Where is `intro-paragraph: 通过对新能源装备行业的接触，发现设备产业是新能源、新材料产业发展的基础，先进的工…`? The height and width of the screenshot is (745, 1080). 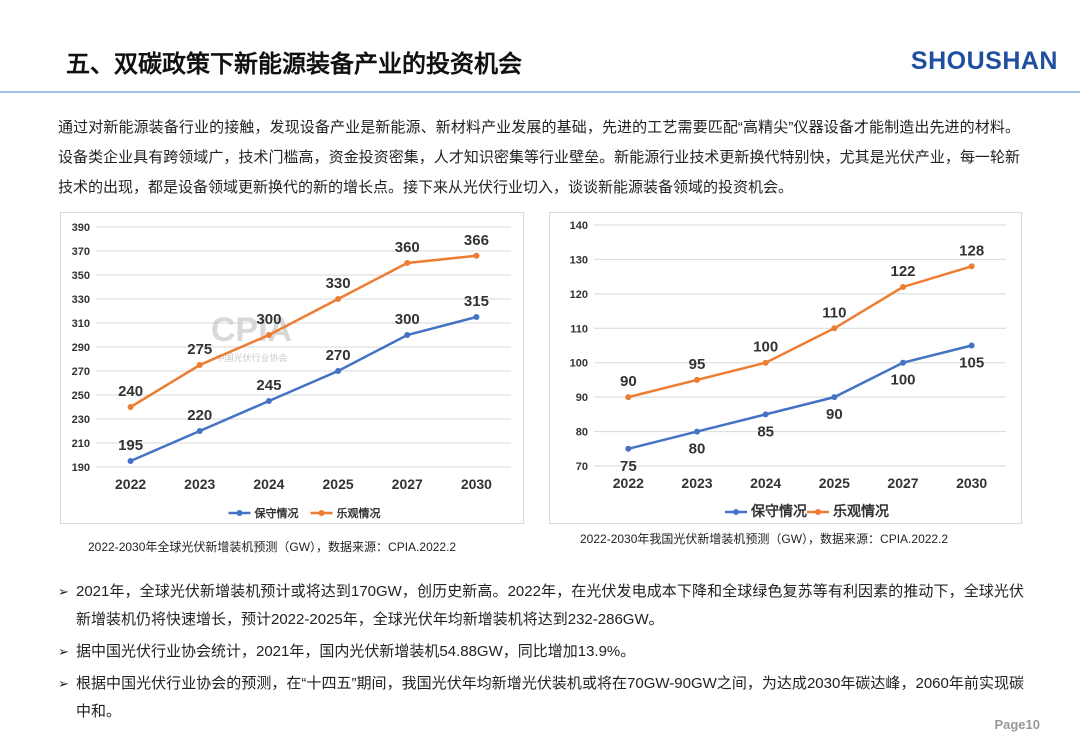 intro-paragraph: 通过对新能源装备行业的接触，发现设备产业是新能源、新材料产业发展的基础，先进的工… is located at coordinates (539, 157).